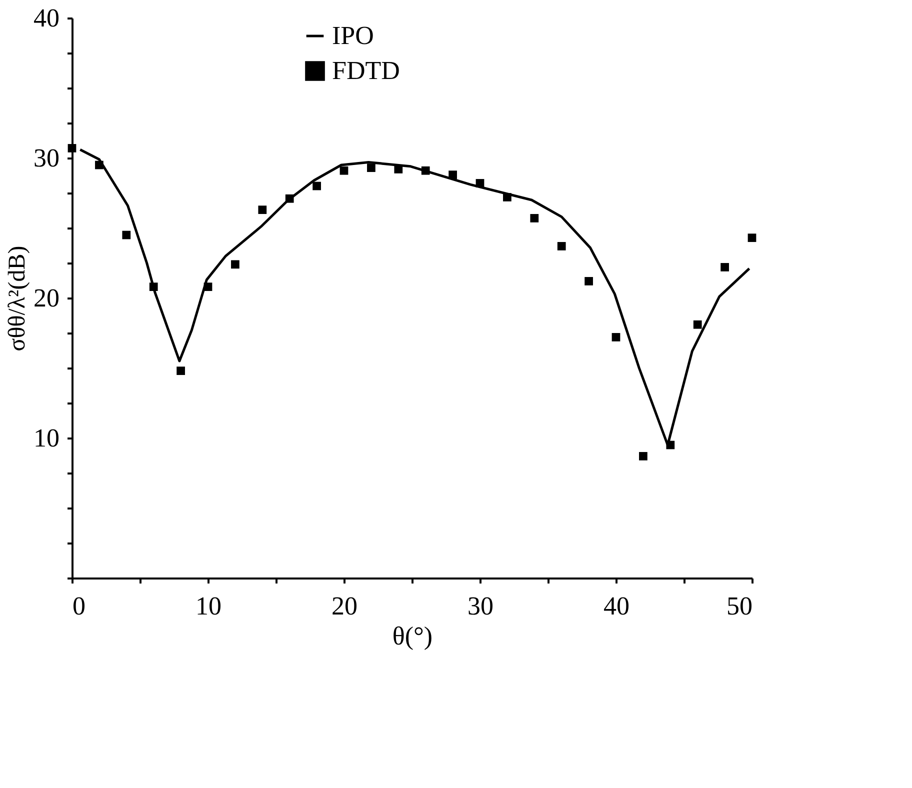 Image resolution: width=912 pixels, height=788 pixels. What do you see at coordinates (481, 606) in the screenshot?
I see `x-tick-label: 30` at bounding box center [481, 606].